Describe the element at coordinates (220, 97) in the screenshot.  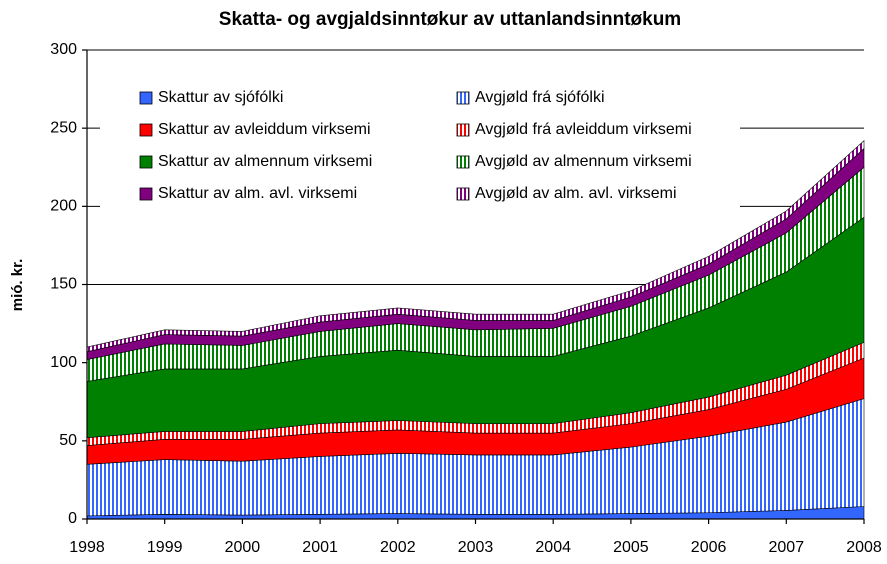
I see `legend-label: Skattur av sjófólki` at that location.